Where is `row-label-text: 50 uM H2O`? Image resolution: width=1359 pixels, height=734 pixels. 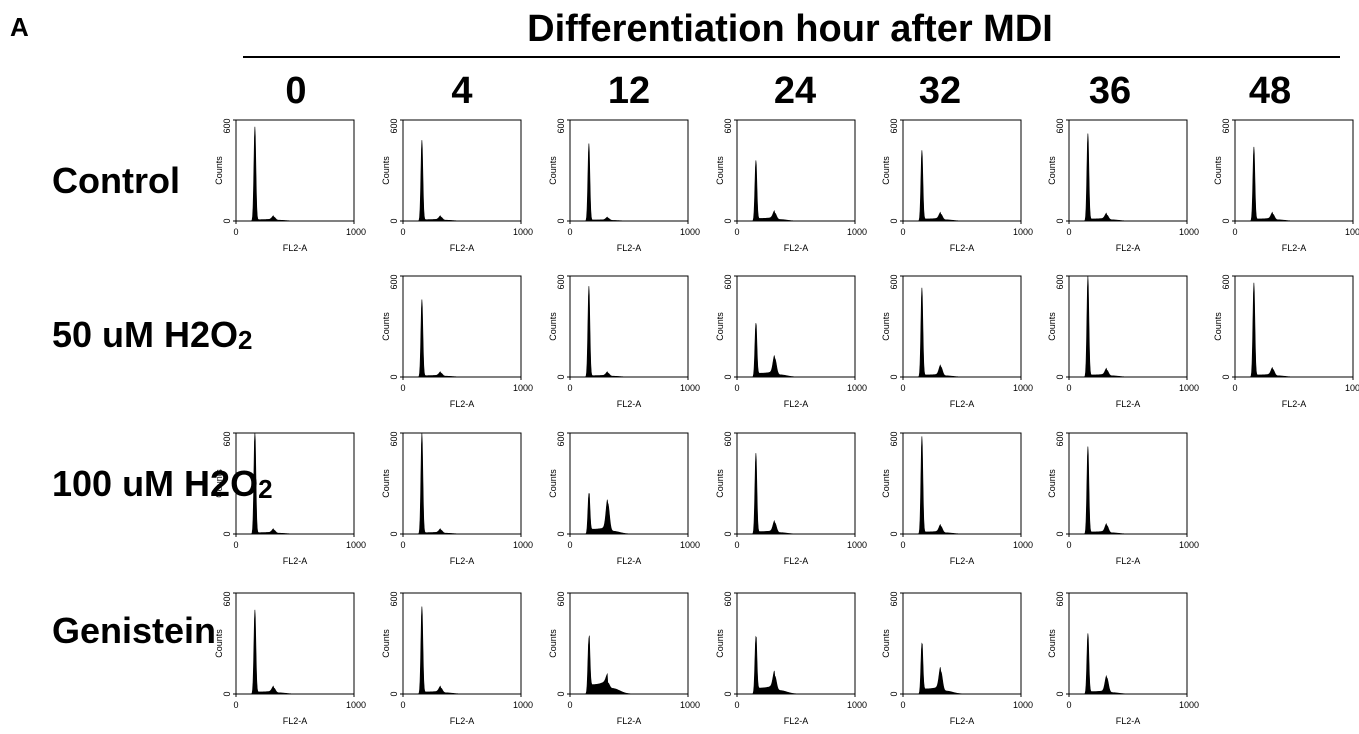 row-label-text: 50 uM H2O is located at coordinates (145, 334).